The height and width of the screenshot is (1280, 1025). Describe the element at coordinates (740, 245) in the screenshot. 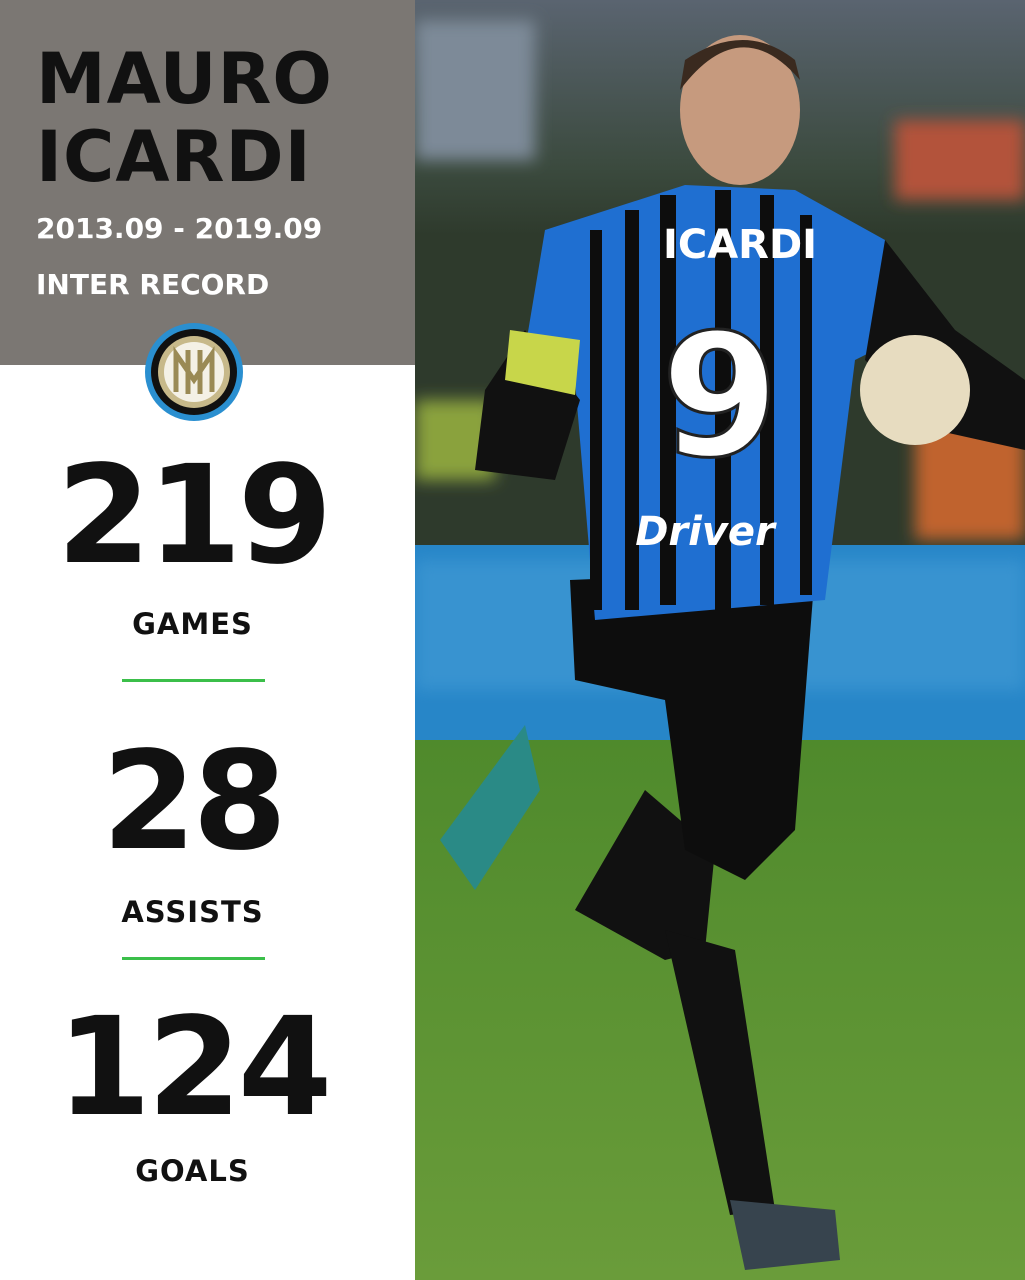

I see `shirt-name: ICARDI` at that location.